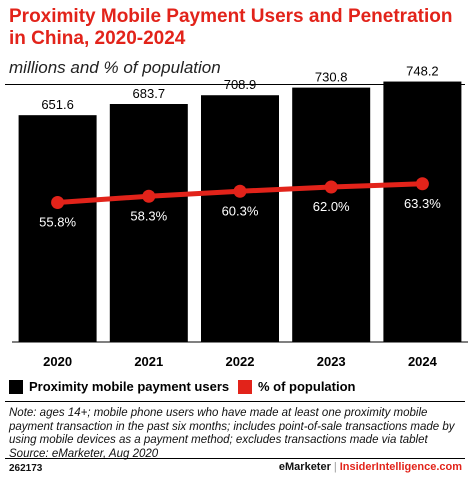 The height and width of the screenshot is (481, 470). Describe the element at coordinates (148, 361) in the screenshot. I see `x-tick-2021: 2021` at that location.